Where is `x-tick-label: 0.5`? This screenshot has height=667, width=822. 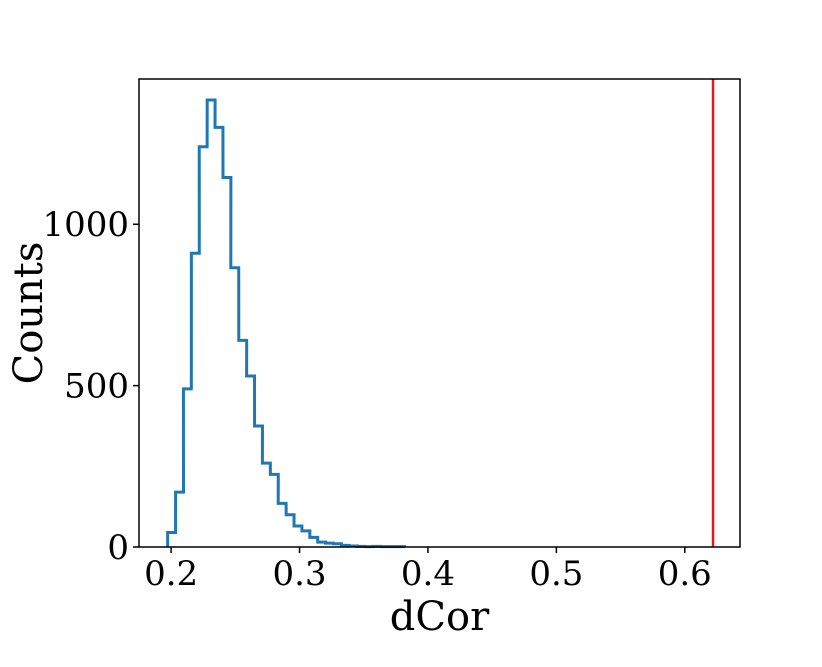
x-tick-label: 0.5 is located at coordinates (556, 574).